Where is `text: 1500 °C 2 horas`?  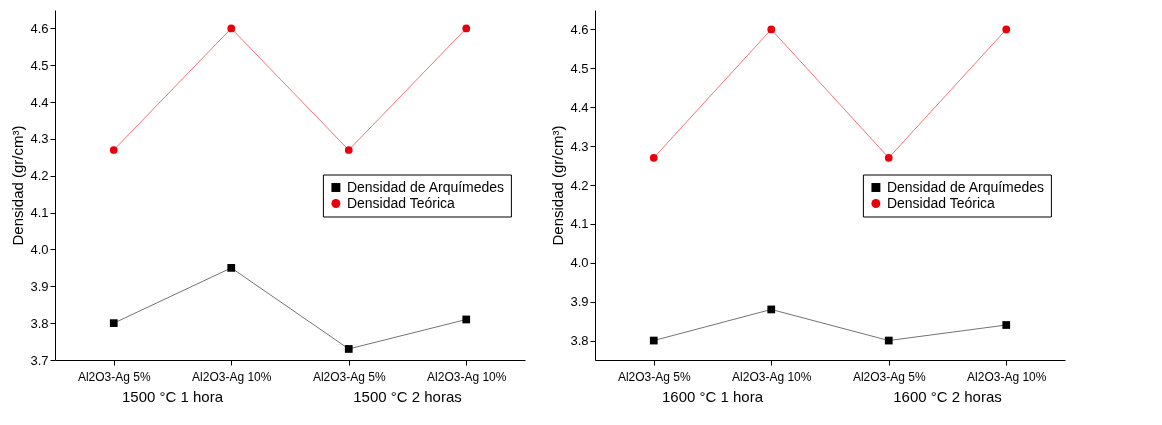 text: 1500 °C 2 horas is located at coordinates (407, 396).